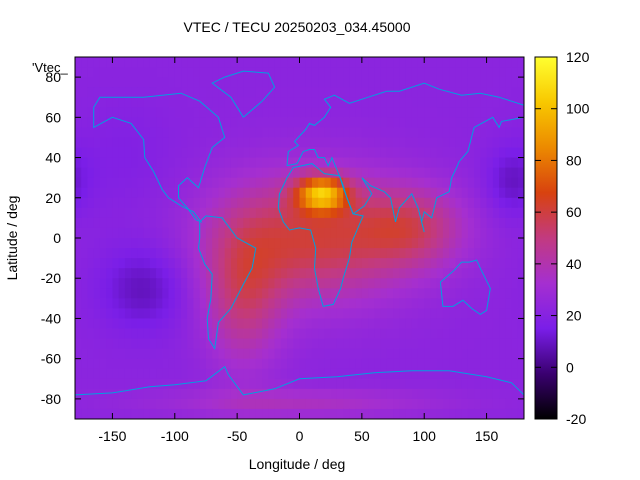  Describe the element at coordinates (237, 436) in the screenshot. I see `x-tick-label: -50` at that location.